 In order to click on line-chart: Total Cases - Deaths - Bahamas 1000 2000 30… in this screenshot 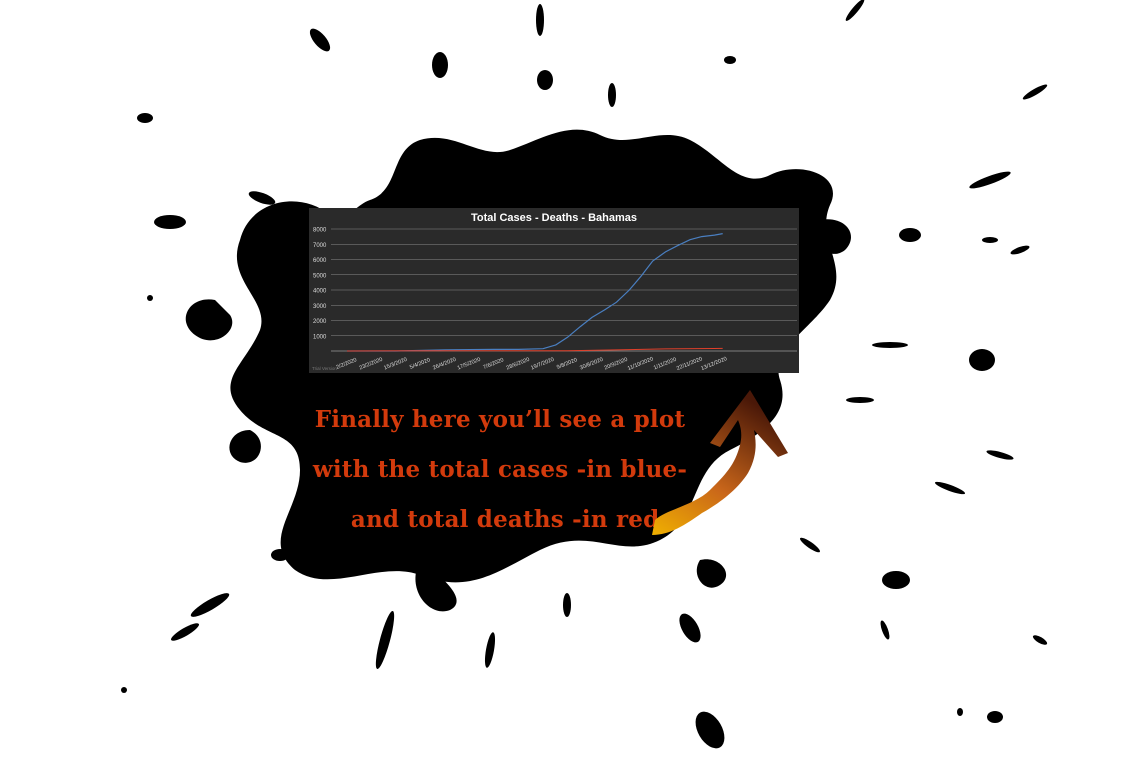, I will do `click(554, 292)`.